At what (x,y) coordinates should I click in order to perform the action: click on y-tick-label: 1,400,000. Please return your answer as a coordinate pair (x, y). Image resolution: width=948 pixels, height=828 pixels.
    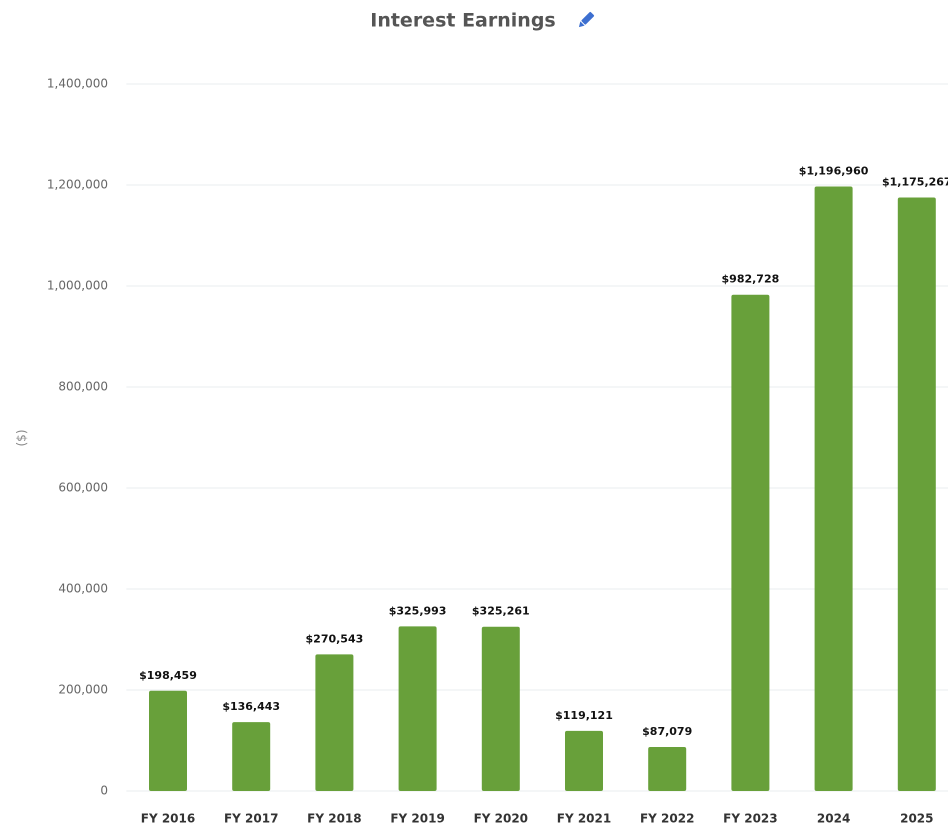
    Looking at the image, I should click on (77, 84).